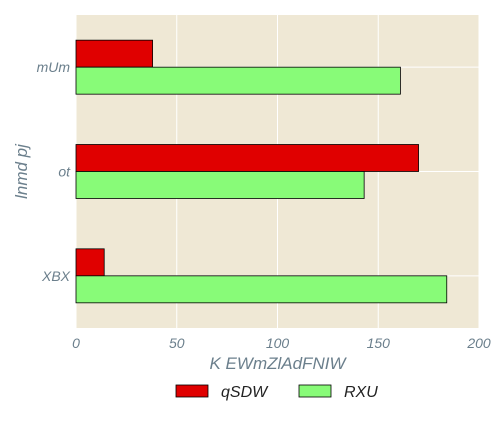 Image resolution: width=504 pixels, height=437 pixels. Describe the element at coordinates (64, 172) in the screenshot. I see `y-tick-label: ot` at that location.